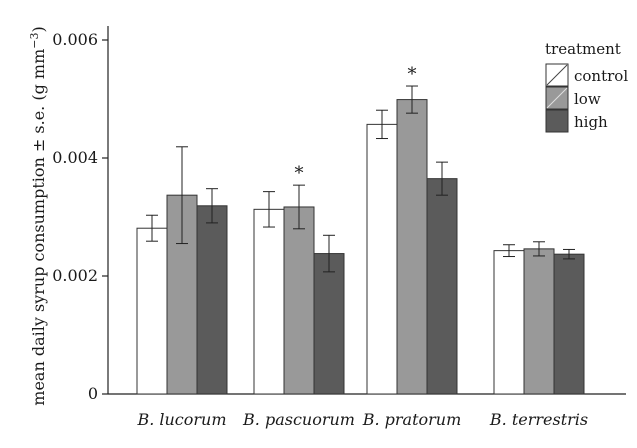 Image resolution: width=637 pixels, height=448 pixels. Describe the element at coordinates (538, 419) in the screenshot. I see `x-category-label: B. terrestris` at that location.